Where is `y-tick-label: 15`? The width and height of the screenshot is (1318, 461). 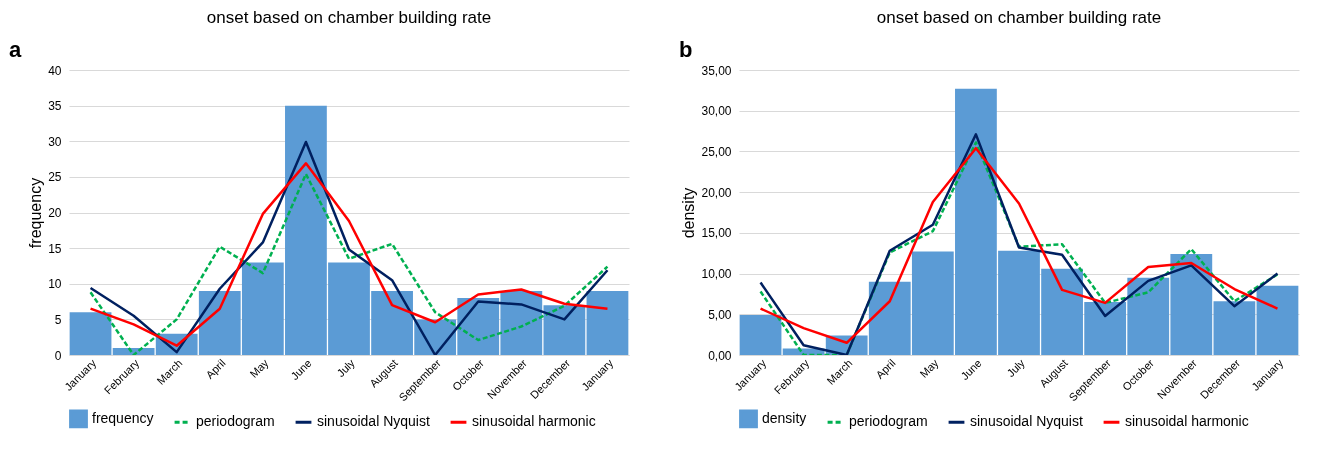 y-tick-label: 15 is located at coordinates (55, 248).